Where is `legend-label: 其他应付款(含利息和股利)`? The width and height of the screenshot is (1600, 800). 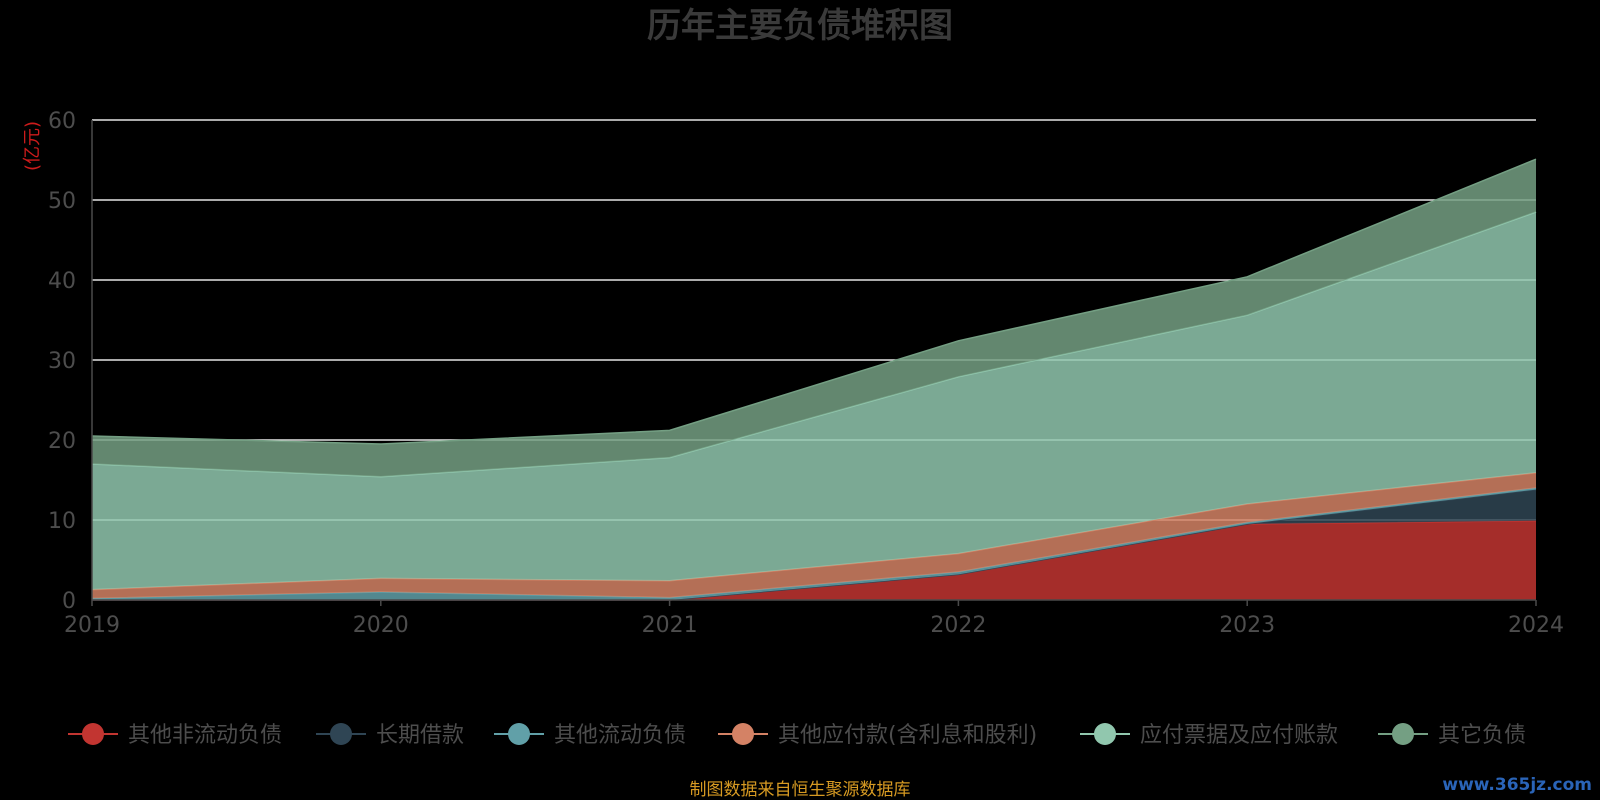
legend-label: 其他应付款(含利息和股利) is located at coordinates (907, 735).